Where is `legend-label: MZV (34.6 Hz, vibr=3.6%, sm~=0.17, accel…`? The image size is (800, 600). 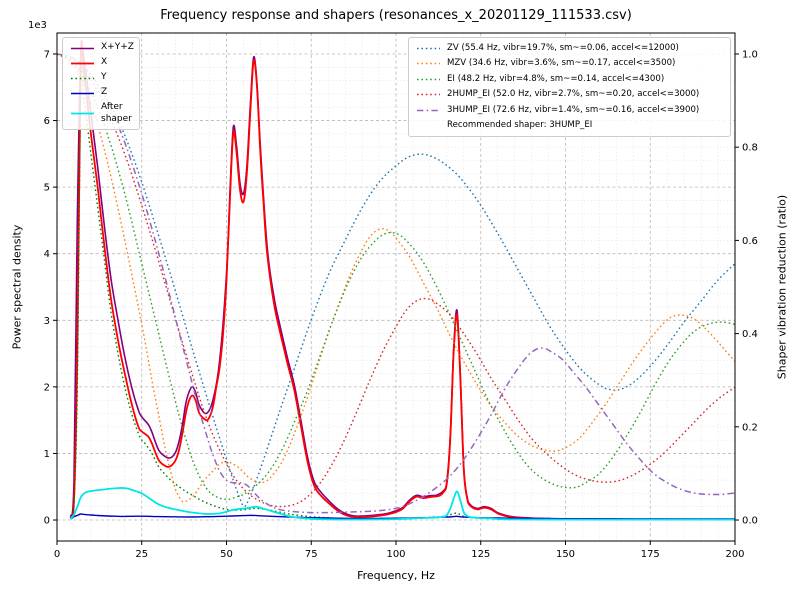
legend-label: MZV (34.6 Hz, vibr=3.6%, sm~=0.17, accel… is located at coordinates (561, 63).